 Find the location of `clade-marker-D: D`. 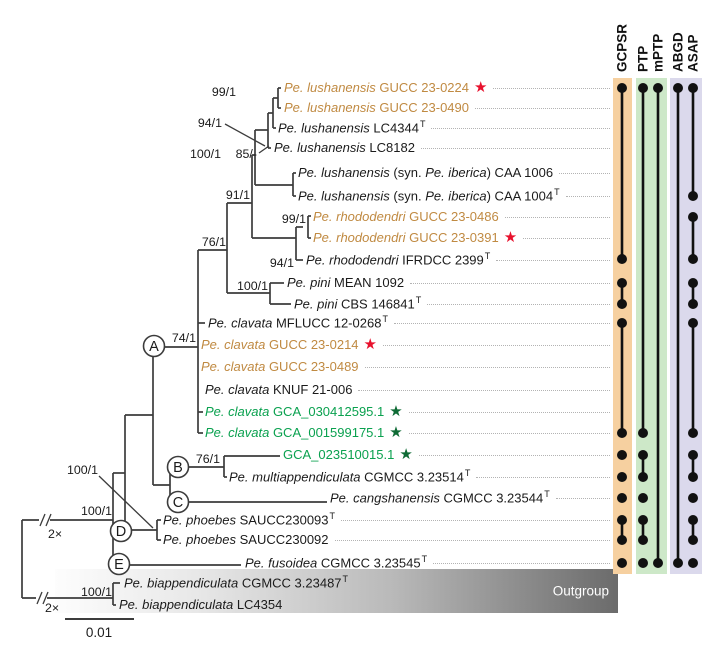

clade-marker-D: D is located at coordinates (121, 531).